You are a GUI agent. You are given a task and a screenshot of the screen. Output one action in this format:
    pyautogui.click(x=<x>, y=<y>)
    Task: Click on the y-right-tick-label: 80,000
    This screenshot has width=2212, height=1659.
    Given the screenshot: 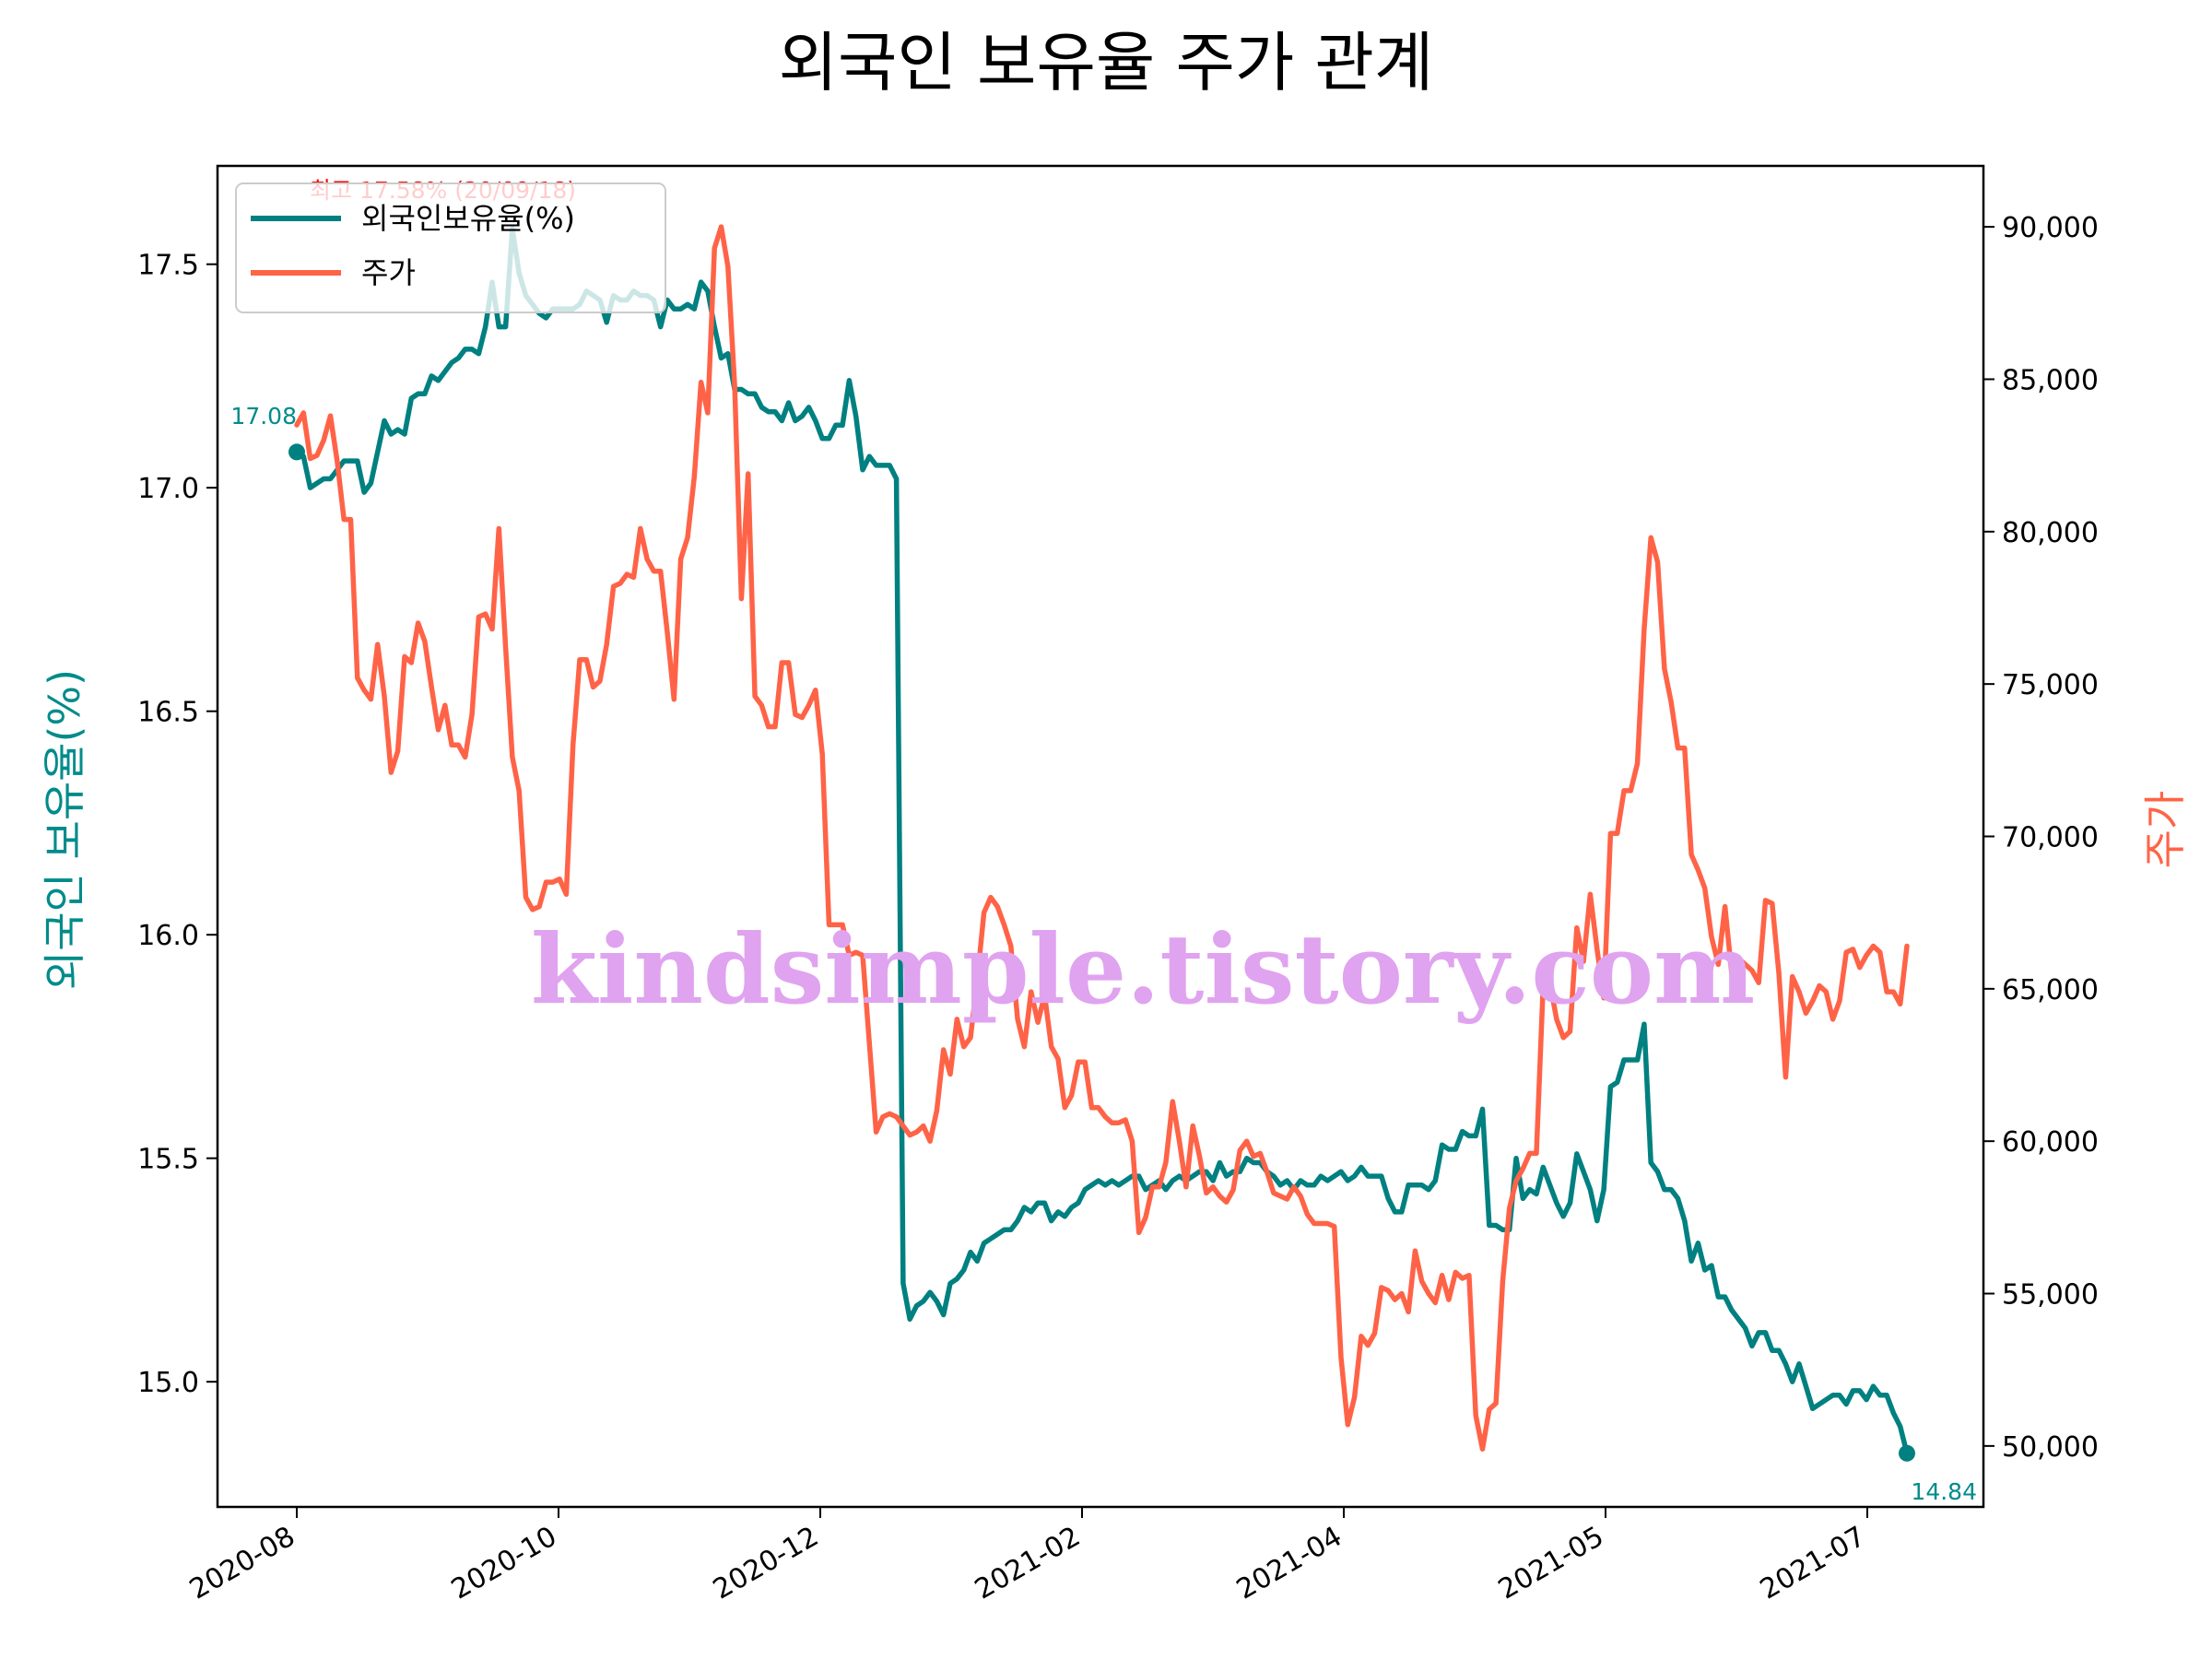 What is the action you would take?
    pyautogui.click(x=2050, y=533)
    